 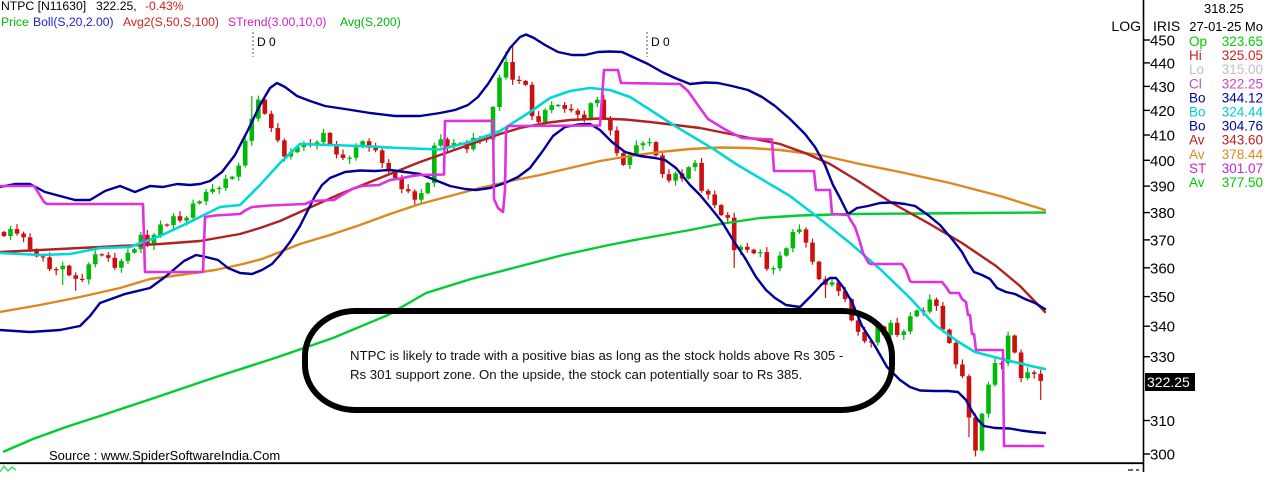 What do you see at coordinates (1162, 87) in the screenshot?
I see `svg-text: 430` at bounding box center [1162, 87].